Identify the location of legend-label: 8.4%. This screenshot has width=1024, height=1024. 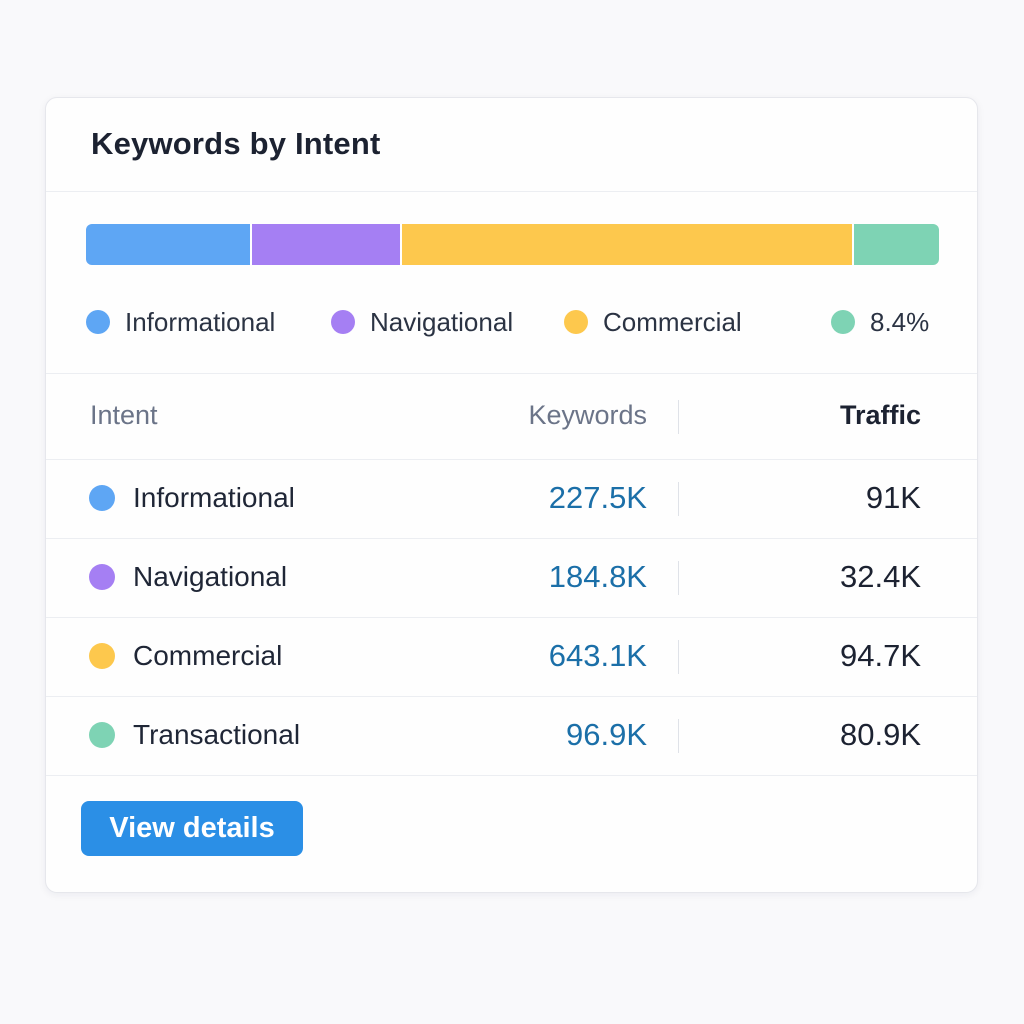
(900, 321).